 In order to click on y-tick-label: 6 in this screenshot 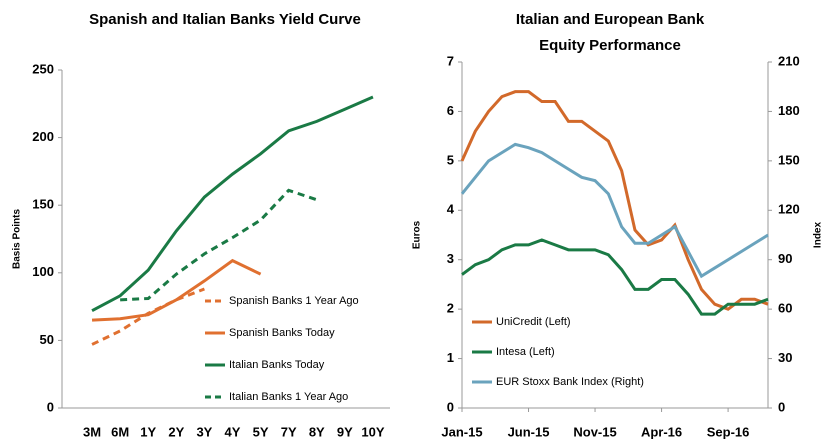, I will do `click(450, 110)`.